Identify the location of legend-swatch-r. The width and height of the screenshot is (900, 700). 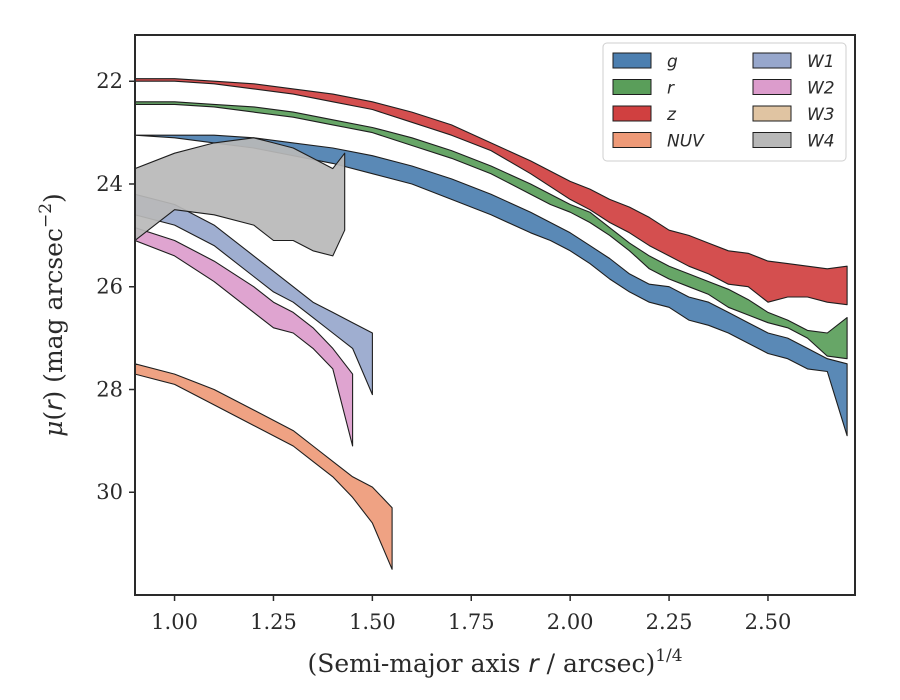
(632, 87).